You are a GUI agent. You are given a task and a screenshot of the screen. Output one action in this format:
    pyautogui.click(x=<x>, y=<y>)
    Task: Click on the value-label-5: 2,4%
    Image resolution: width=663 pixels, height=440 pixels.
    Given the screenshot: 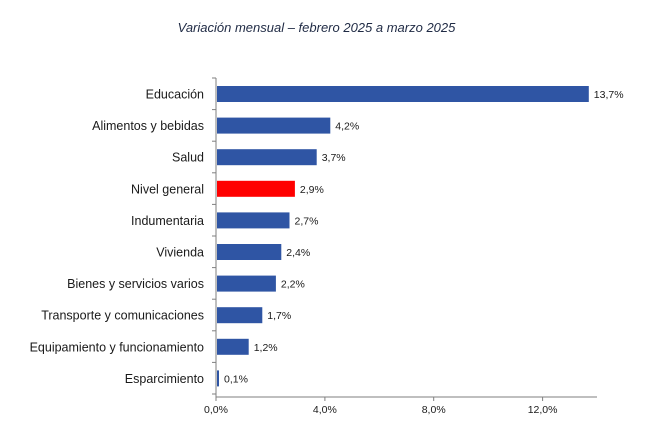 What is the action you would take?
    pyautogui.click(x=298, y=253)
    